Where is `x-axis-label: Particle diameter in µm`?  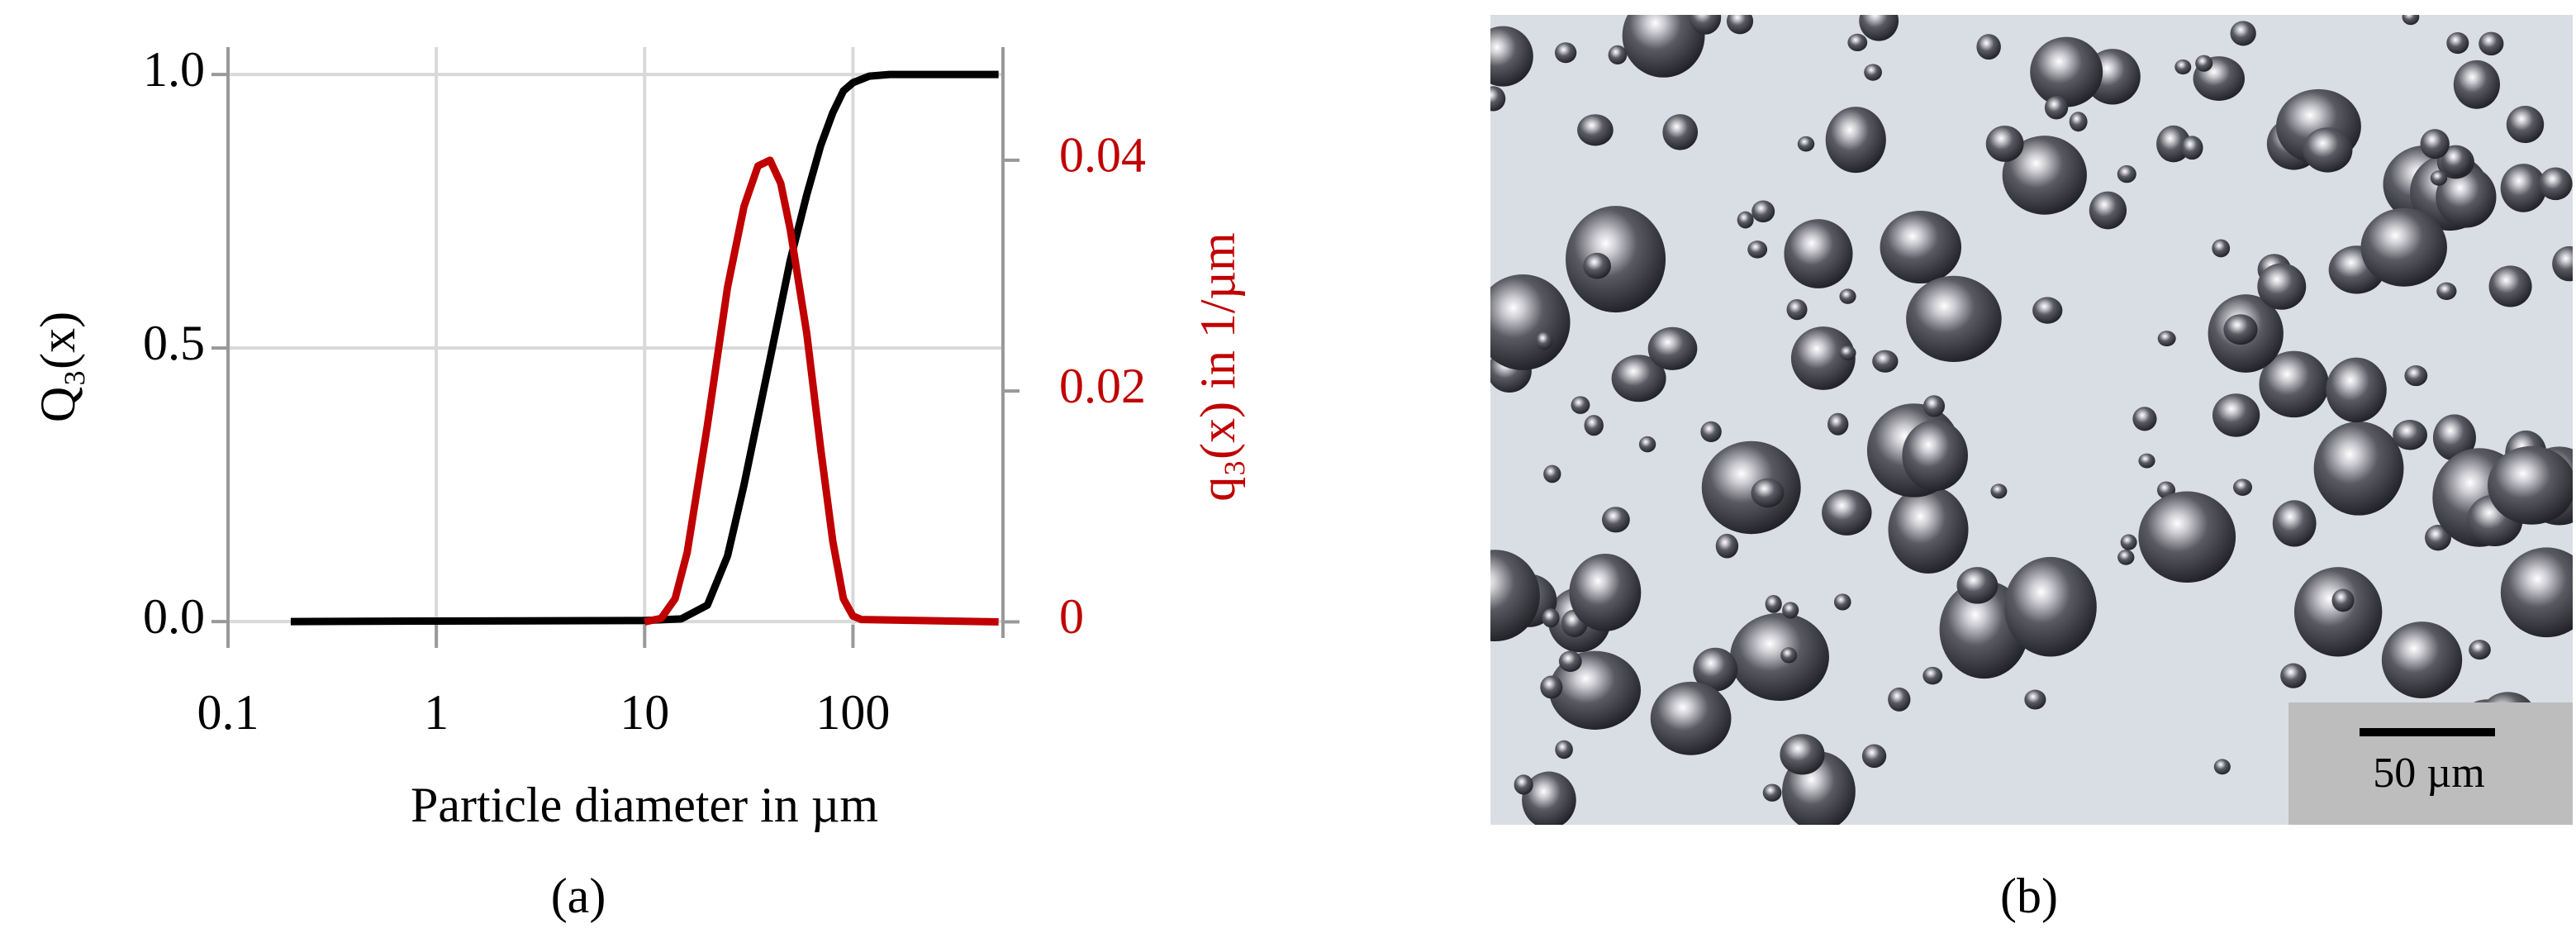
x-axis-label: Particle diameter in µm is located at coordinates (644, 805).